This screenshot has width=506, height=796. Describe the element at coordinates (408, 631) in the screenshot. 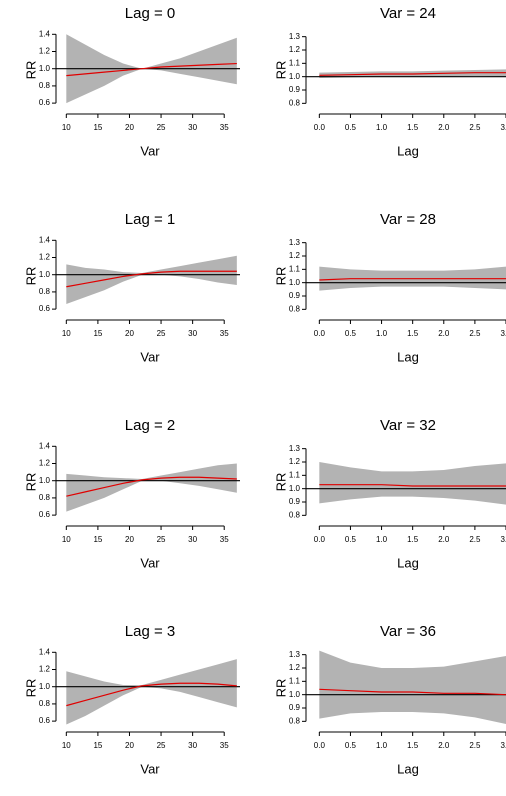

I see `panel-title: Var = 36` at that location.